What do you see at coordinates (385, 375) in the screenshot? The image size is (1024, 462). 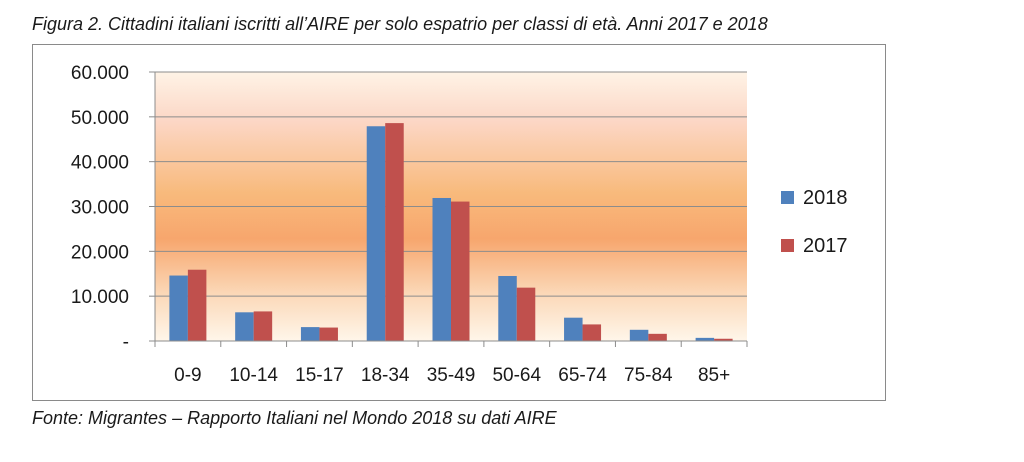 I see `x-tick-label: 18-34` at bounding box center [385, 375].